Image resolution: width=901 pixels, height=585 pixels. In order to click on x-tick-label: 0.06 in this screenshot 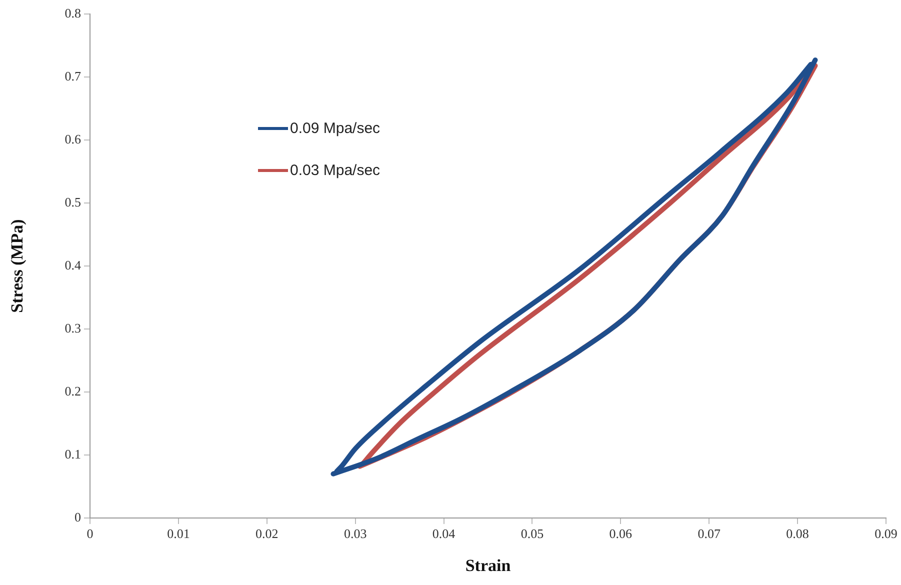, I will do `click(621, 534)`.